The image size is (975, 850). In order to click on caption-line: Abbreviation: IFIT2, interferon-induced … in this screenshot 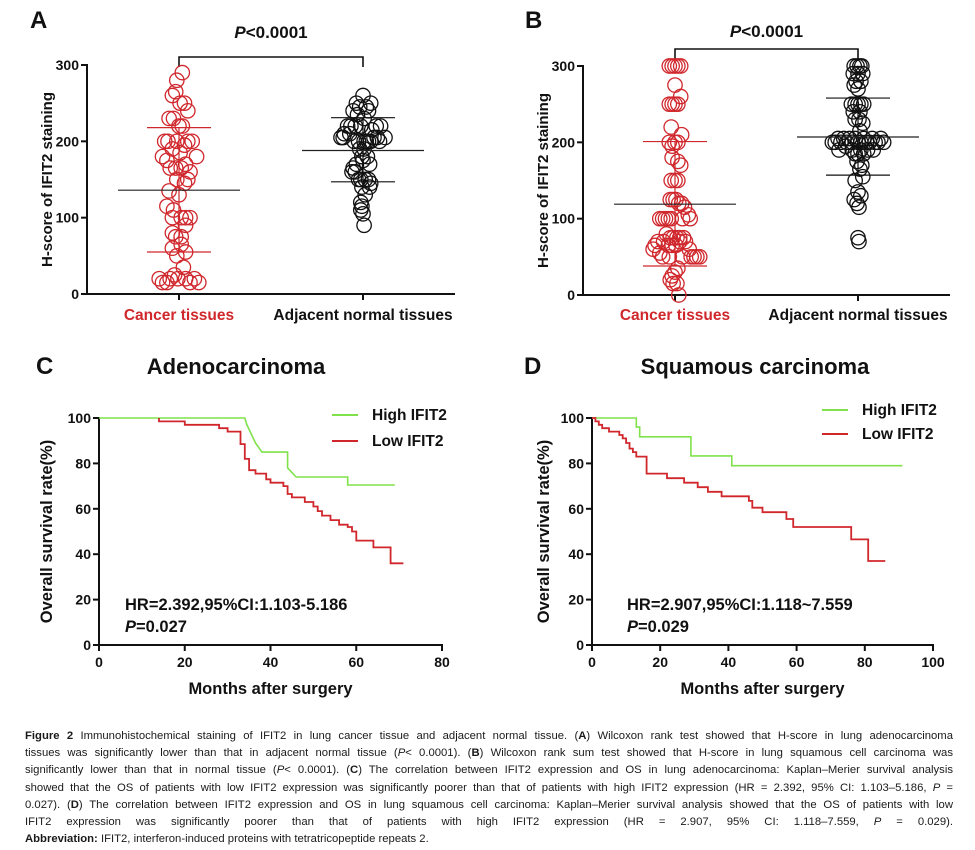, I will do `click(489, 839)`.